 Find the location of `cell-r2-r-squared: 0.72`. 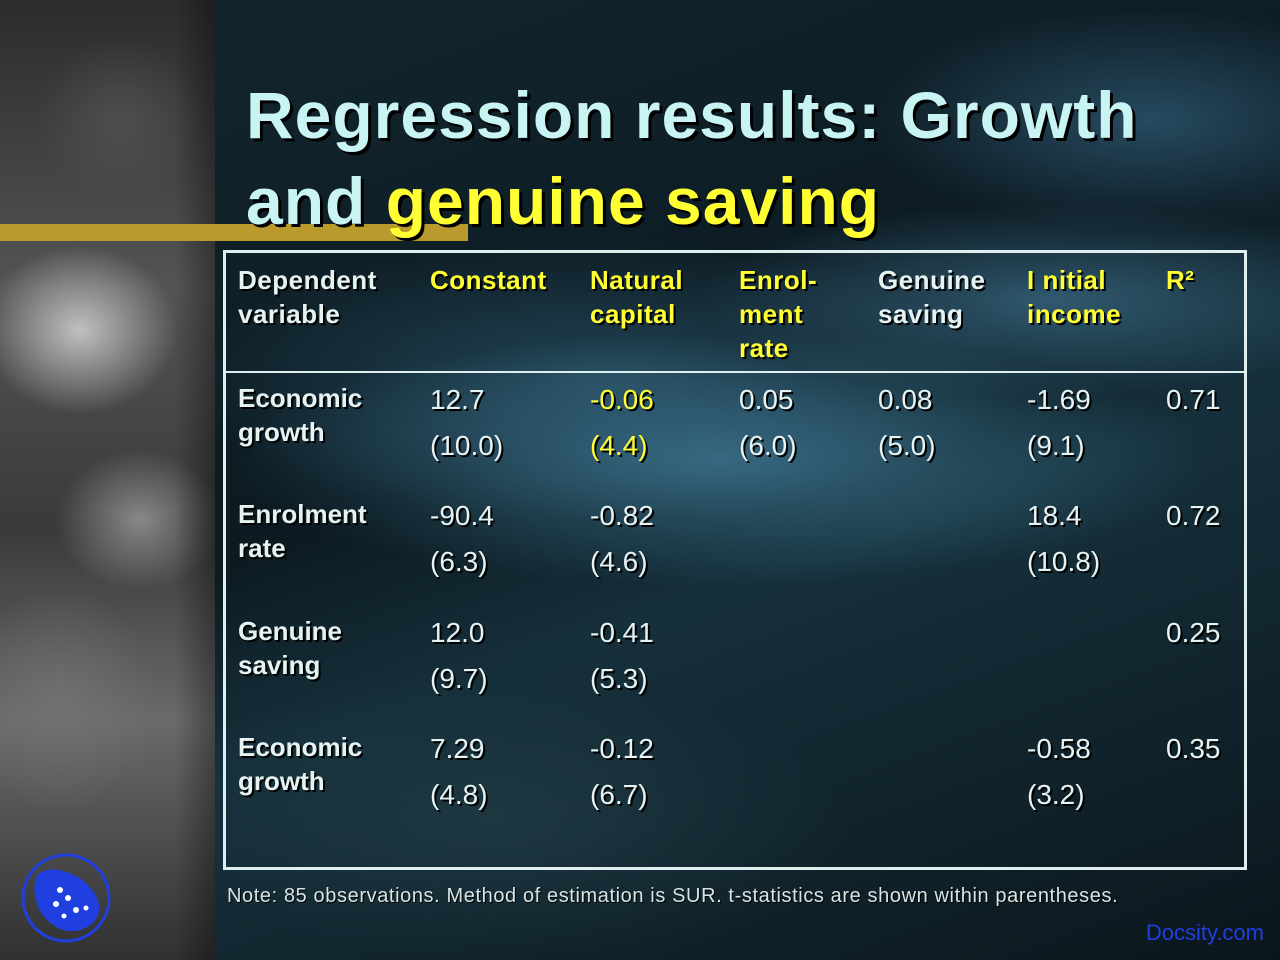

cell-r2-r-squared: 0.72 is located at coordinates (1193, 515).